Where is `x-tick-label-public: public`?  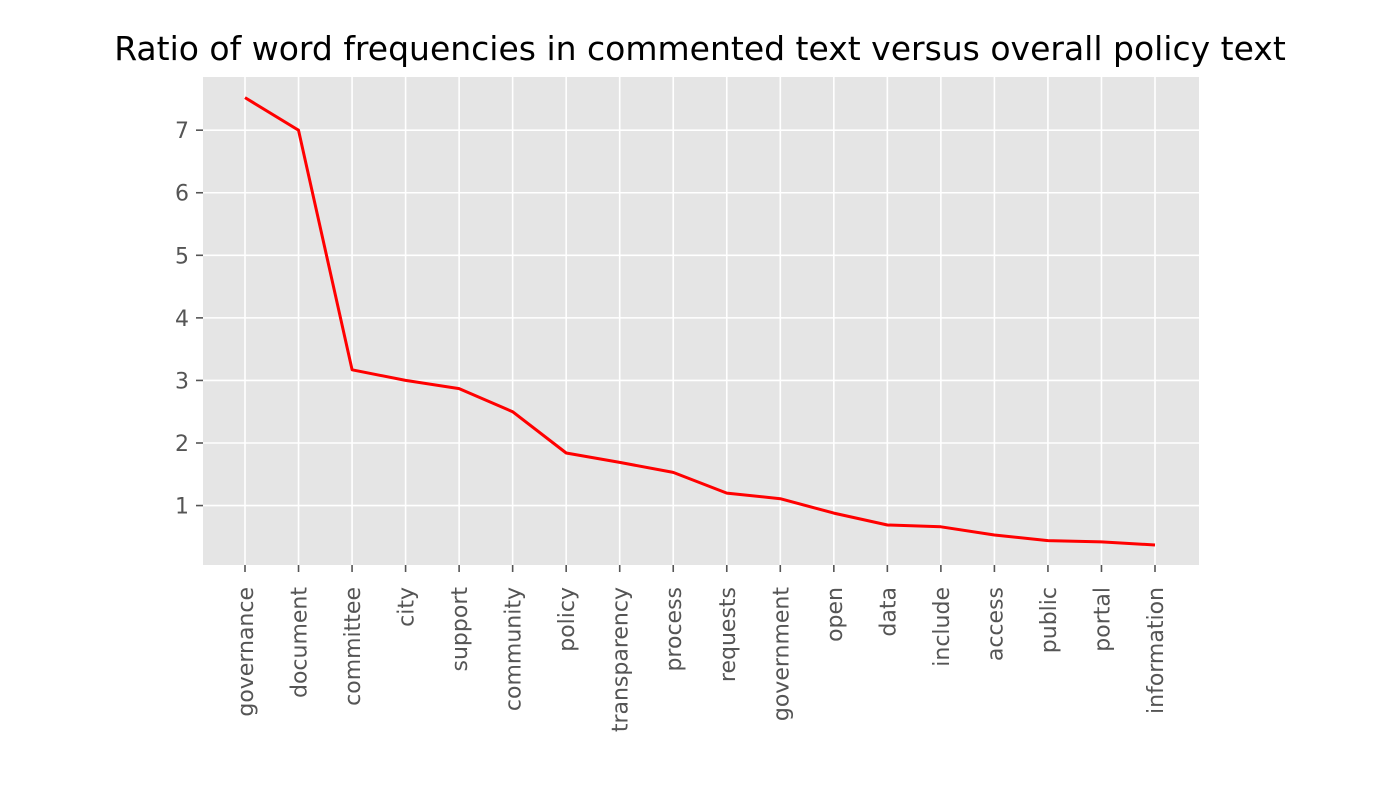 x-tick-label-public: public is located at coordinates (1049, 620).